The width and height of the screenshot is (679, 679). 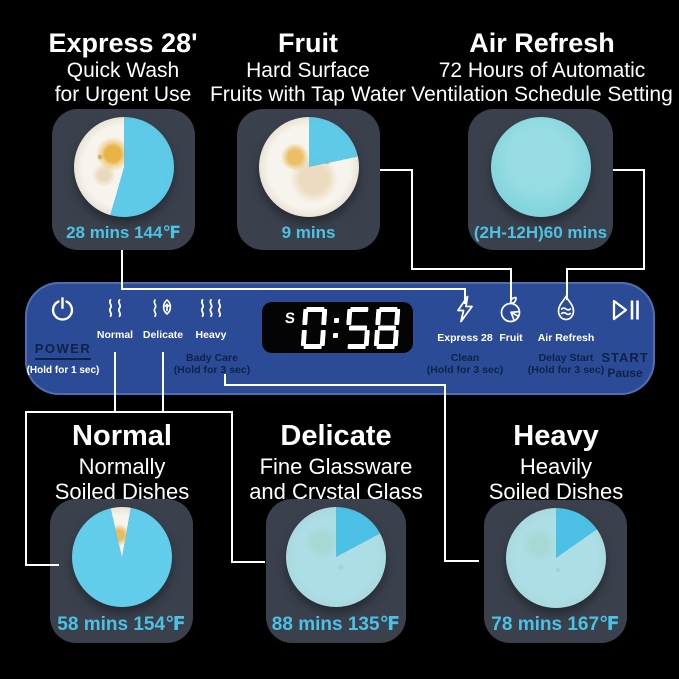 I want to click on body-care-label: Bady Care, so click(x=212, y=358).